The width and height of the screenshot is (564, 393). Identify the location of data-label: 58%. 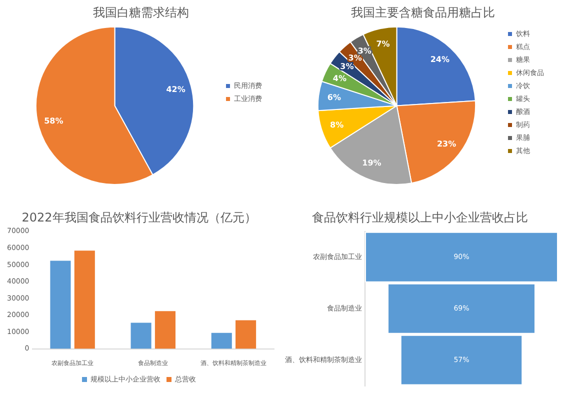
(54, 121).